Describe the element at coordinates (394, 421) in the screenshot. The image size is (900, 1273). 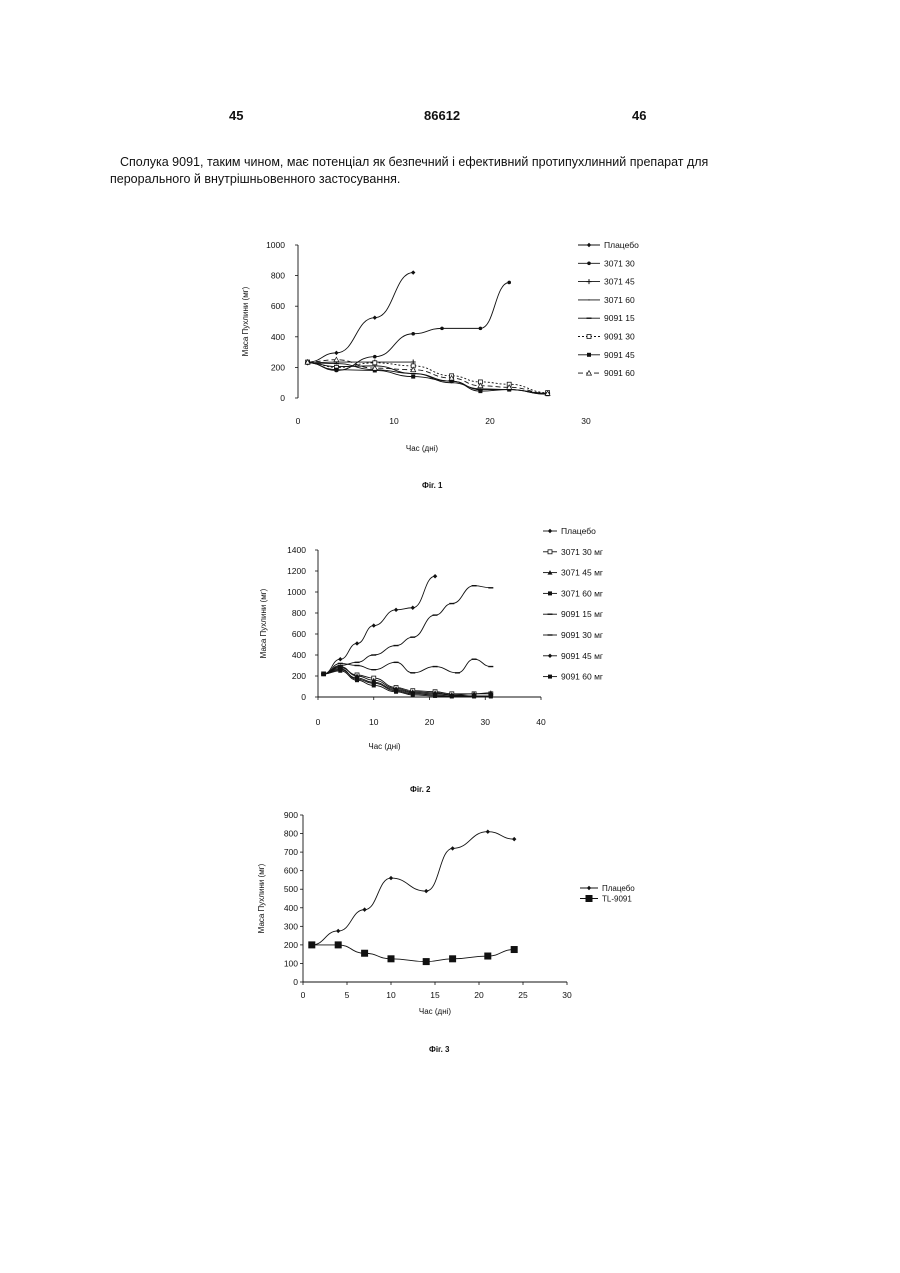
I see `x-tick-label: 10` at that location.